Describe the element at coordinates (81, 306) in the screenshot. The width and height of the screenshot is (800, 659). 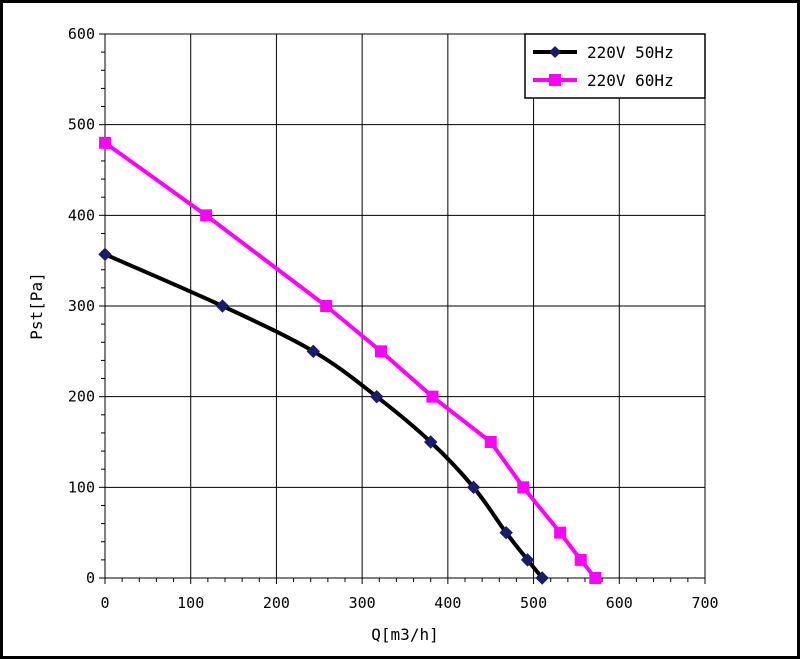
I see `y-tick-label: 300` at that location.